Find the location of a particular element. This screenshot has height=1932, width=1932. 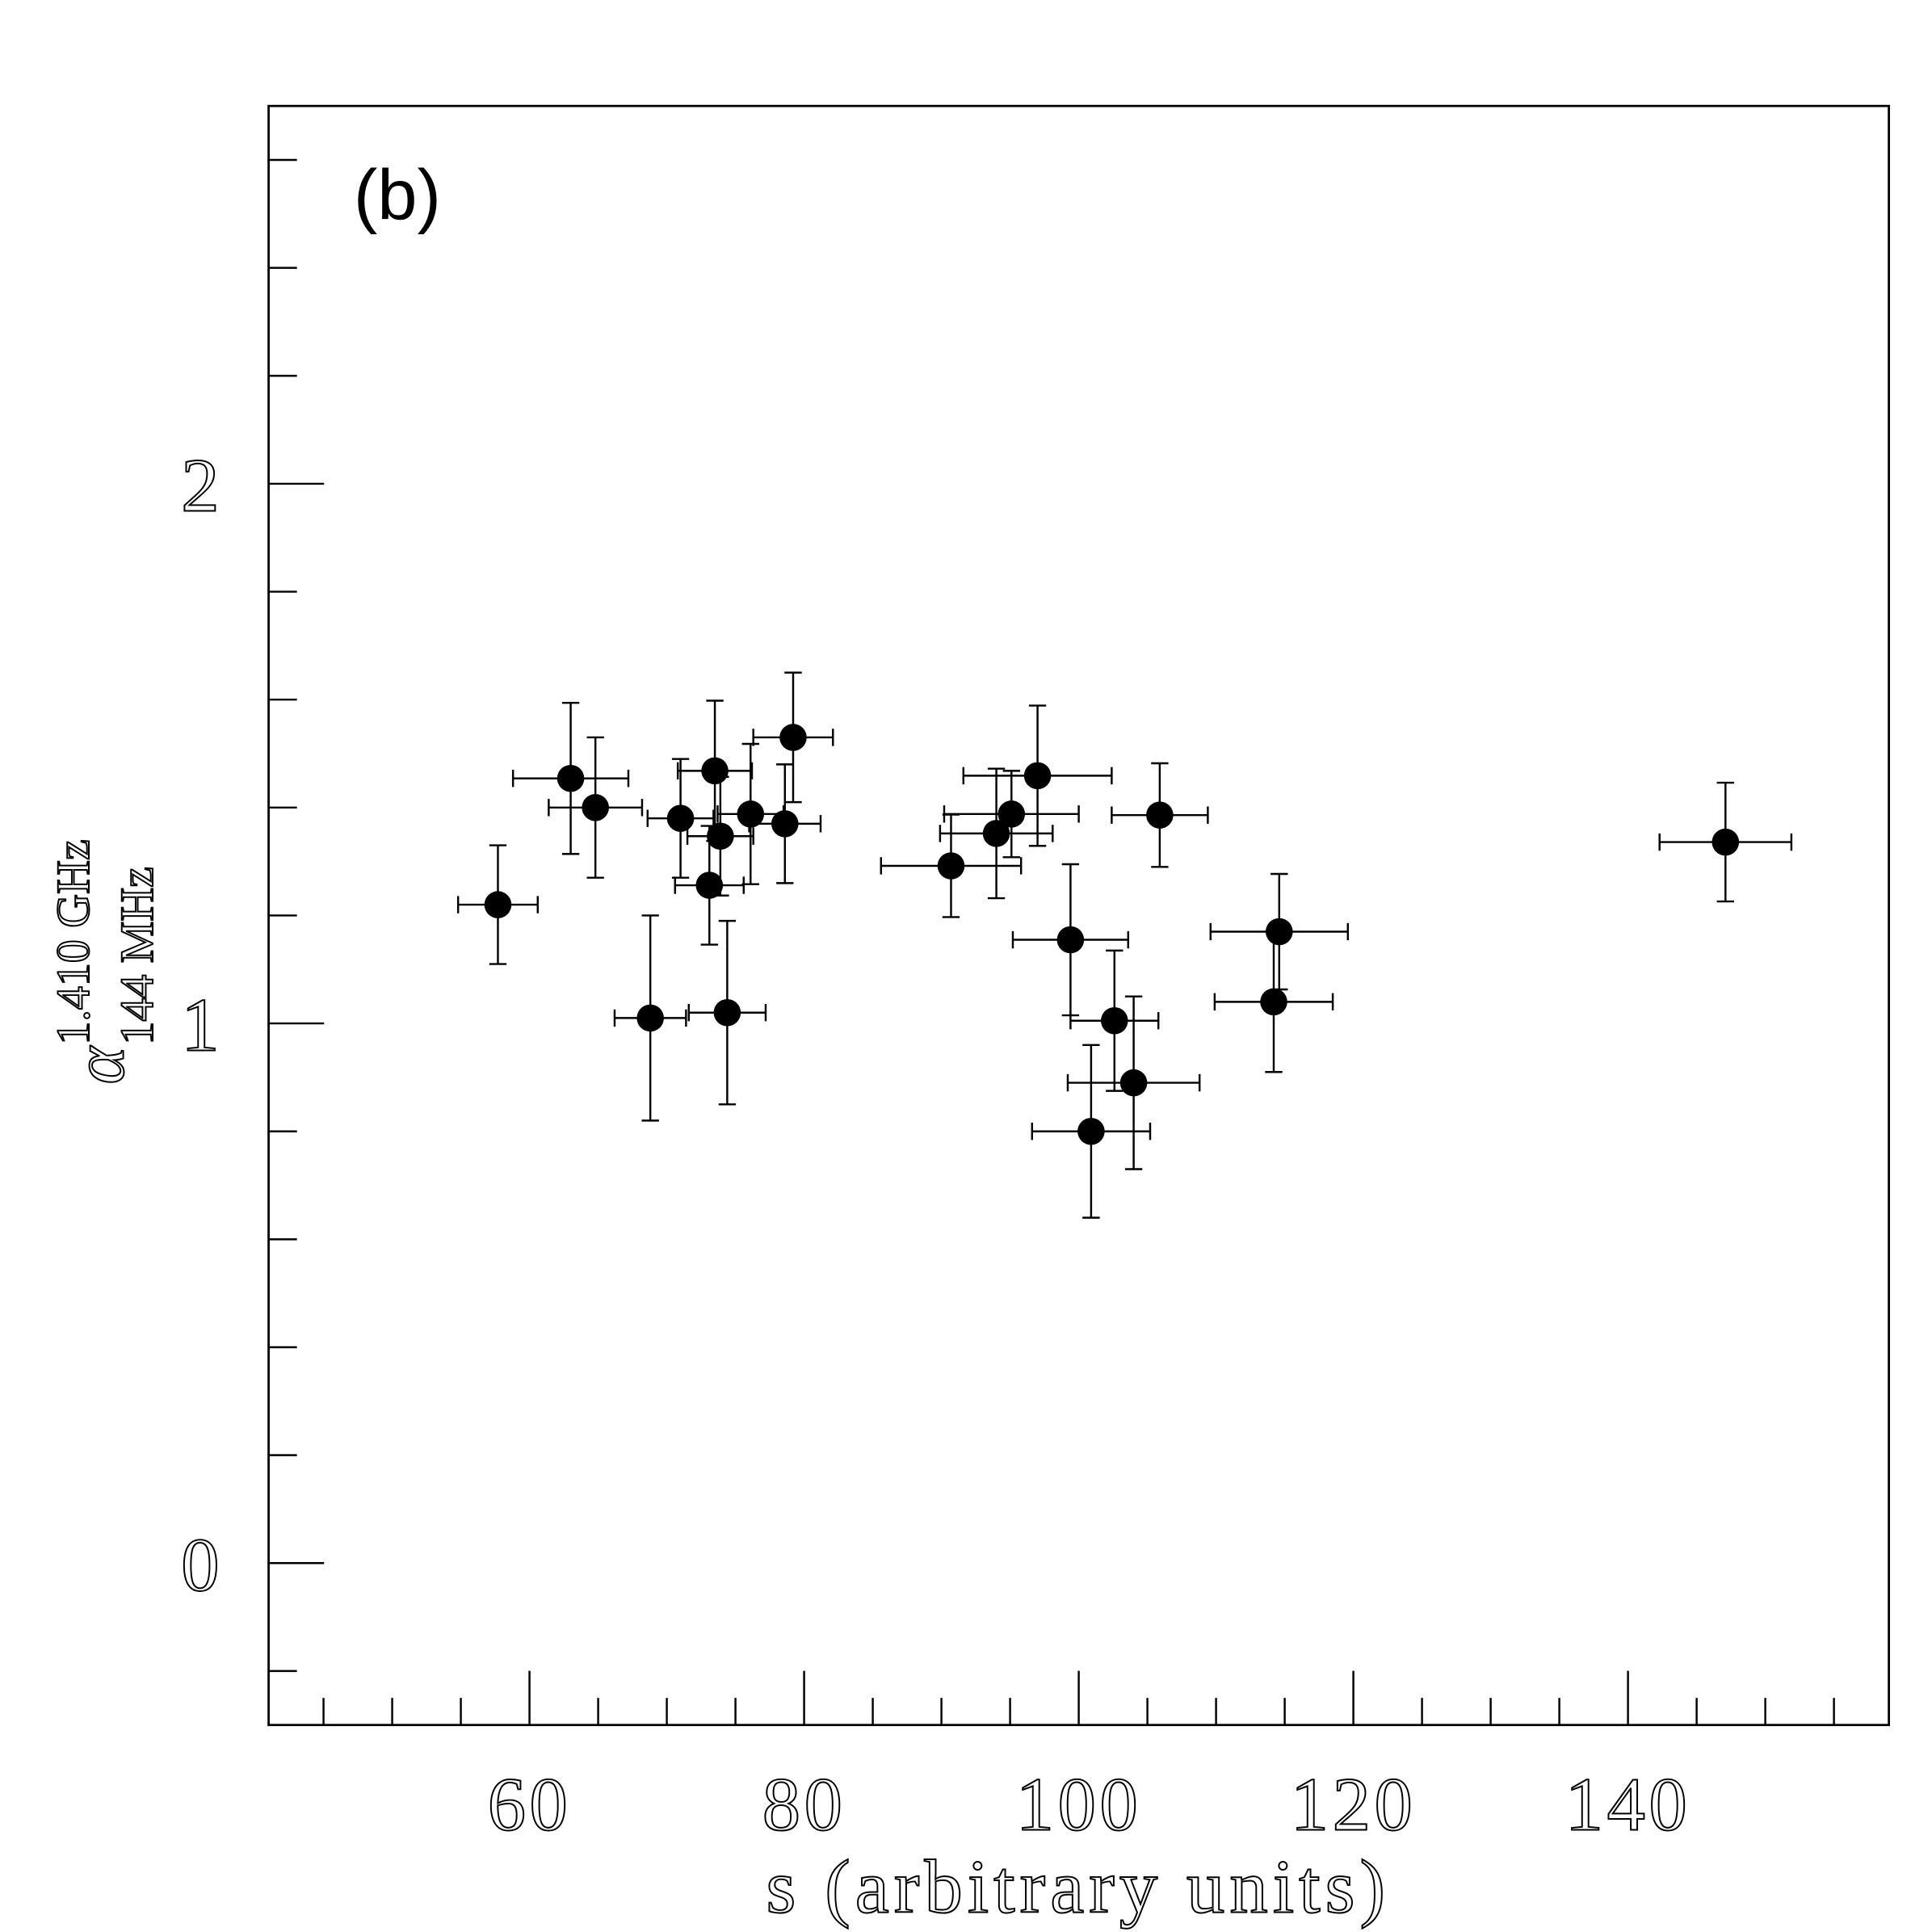

y-label-subscript: 144 MHz is located at coordinates (137, 956).